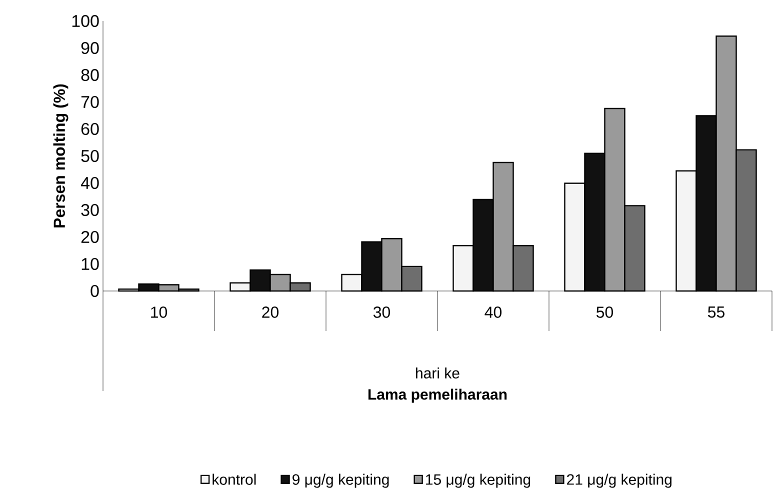  Describe the element at coordinates (90, 237) in the screenshot. I see `y-tick-label: 20` at that location.